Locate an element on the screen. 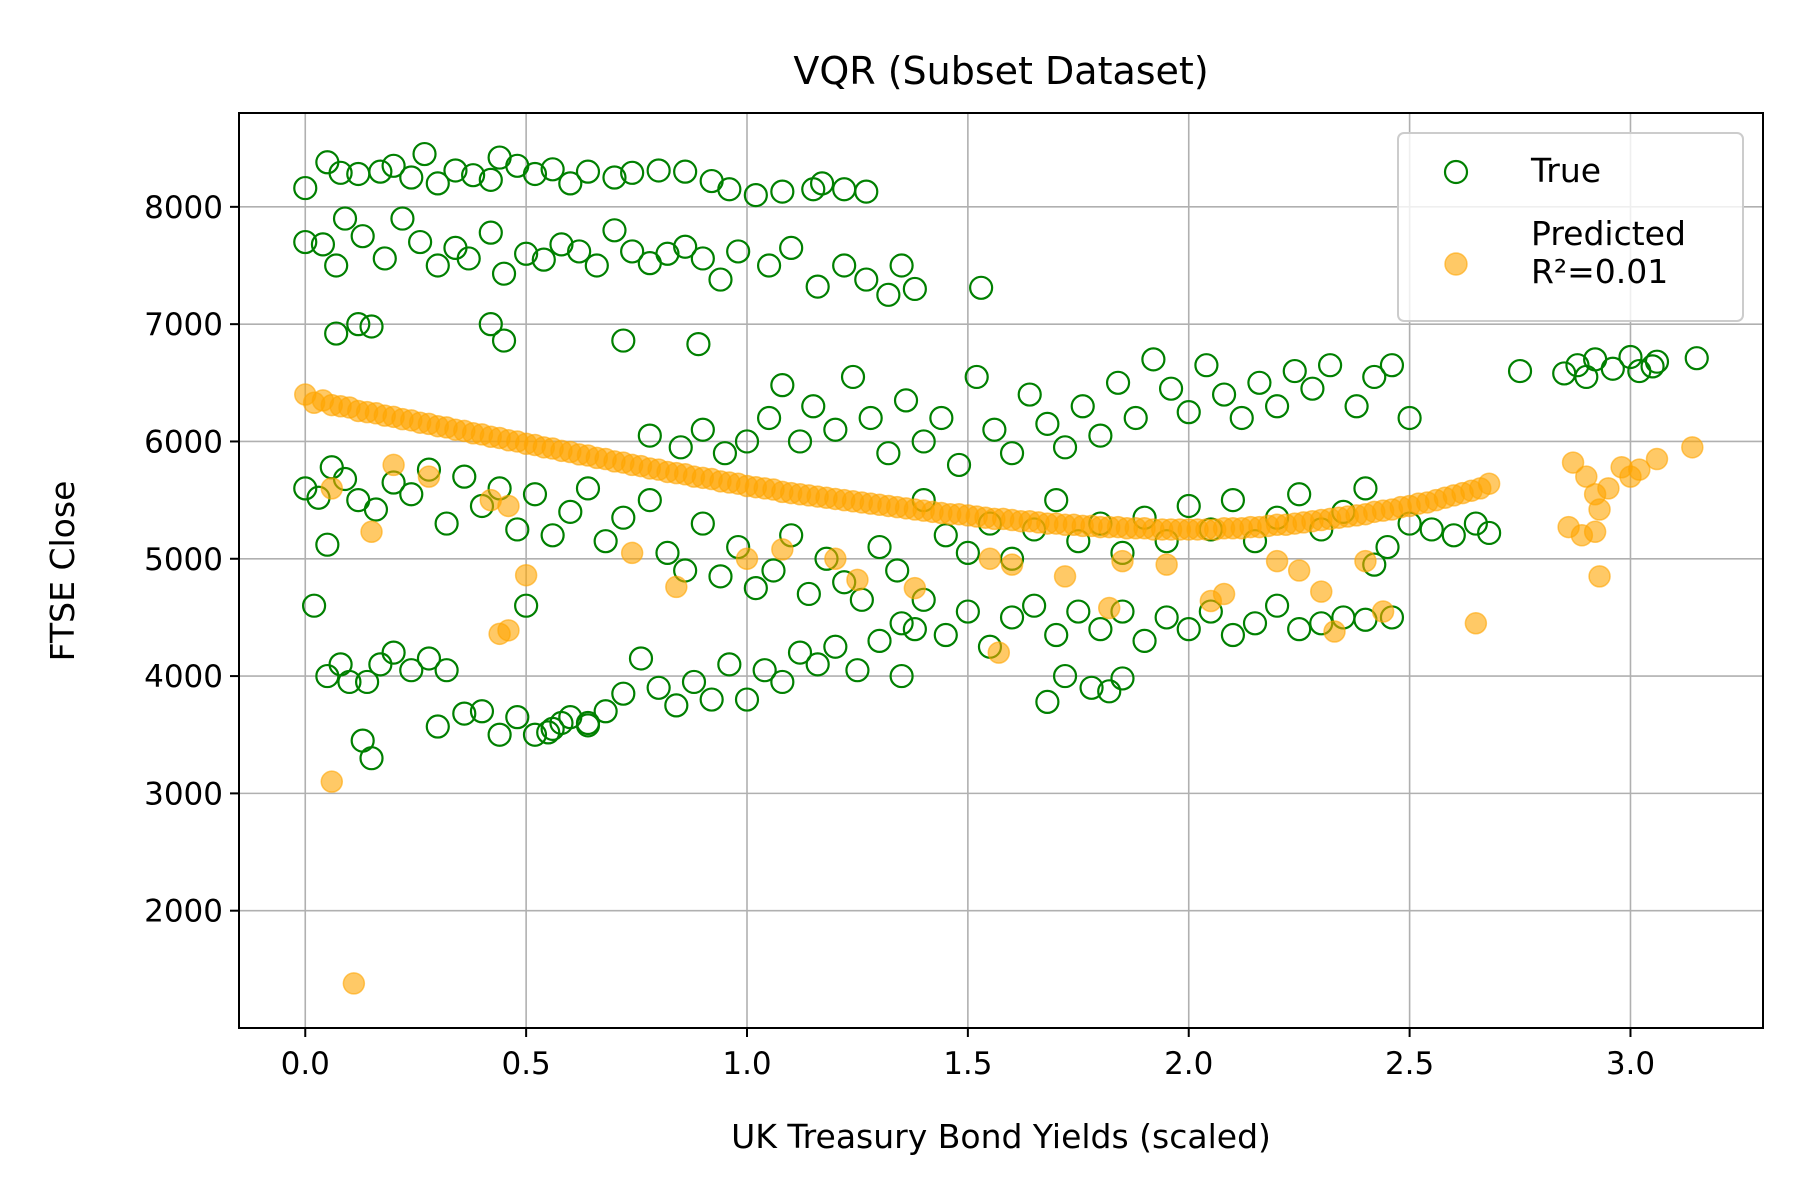 The width and height of the screenshot is (1800, 1200). y-axis-label: FTSE Close is located at coordinates (62, 571).